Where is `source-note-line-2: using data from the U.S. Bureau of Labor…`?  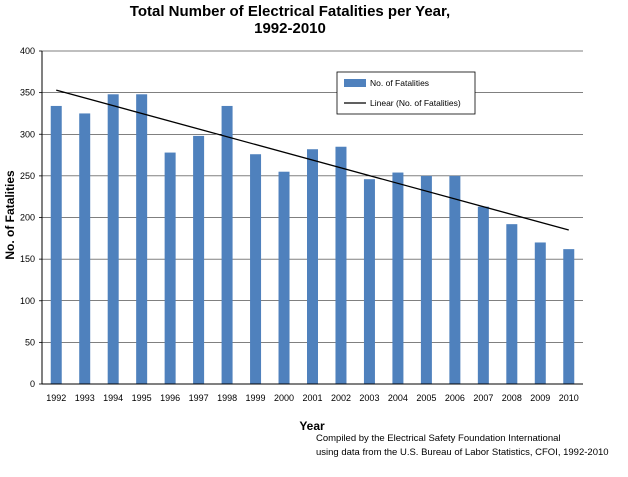
source-note-line-2: using data from the U.S. Bureau of Labor… is located at coordinates (462, 452).